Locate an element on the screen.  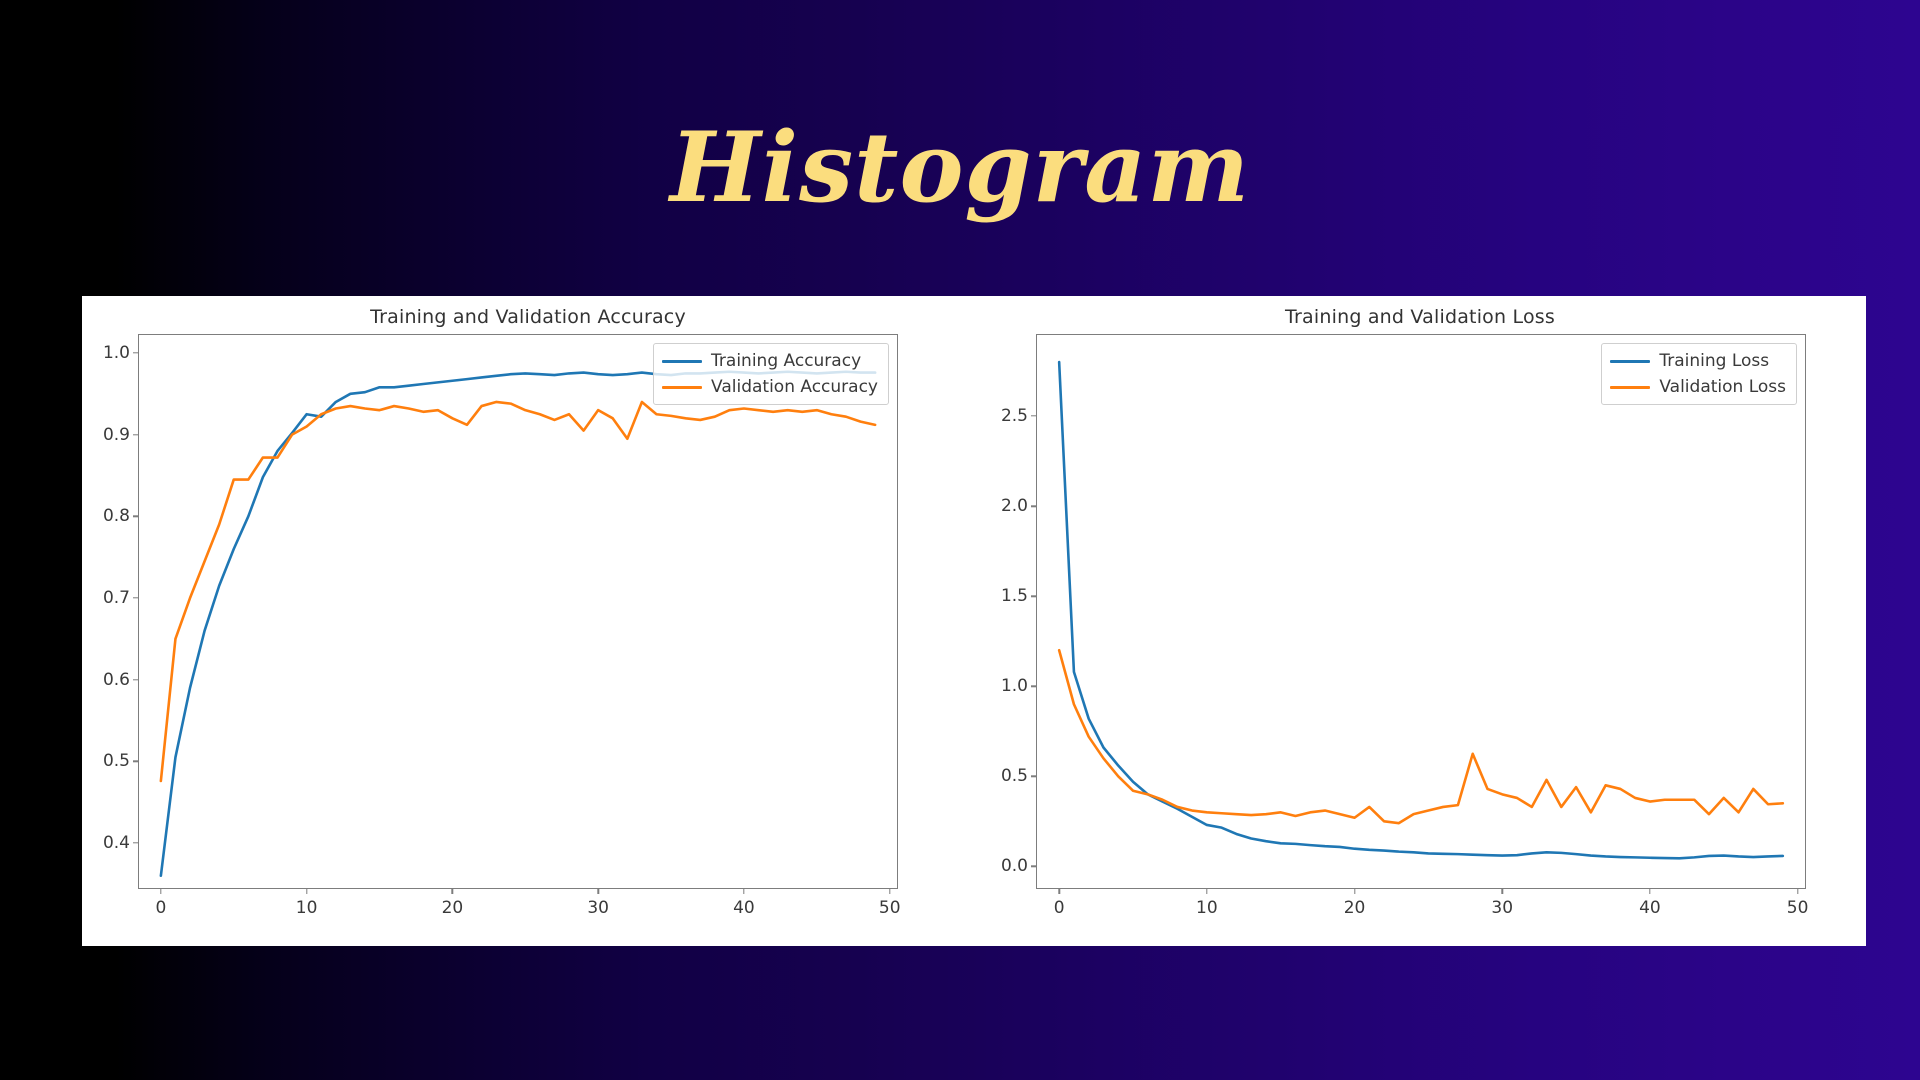
ytick-label: 1.5 is located at coordinates (1014, 596).